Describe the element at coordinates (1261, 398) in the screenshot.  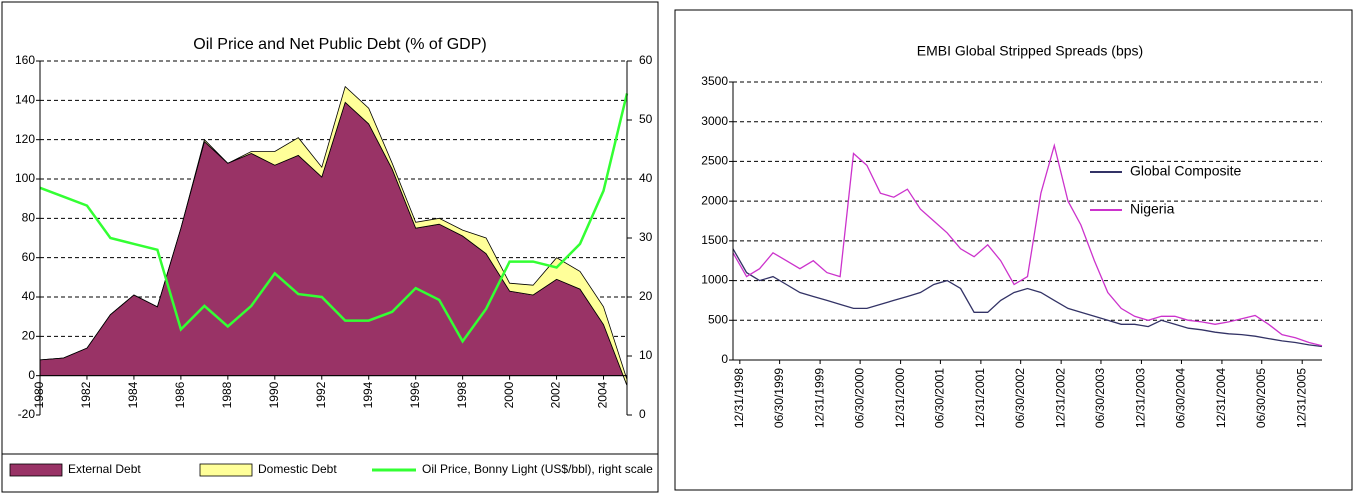
I see `x-tick-label: 06/30/2005` at that location.